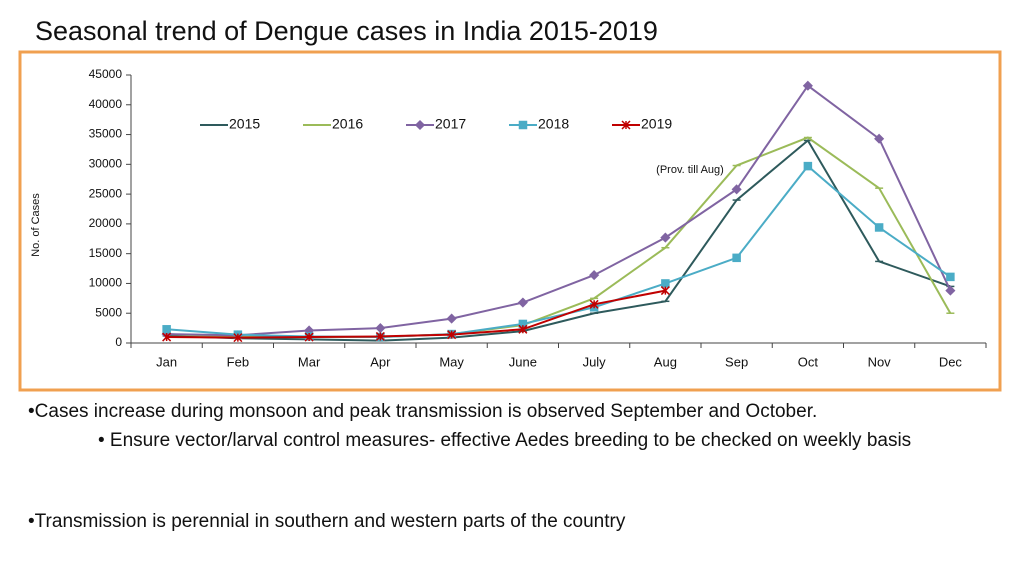 This screenshot has width=1024, height=576. What do you see at coordinates (106, 74) in the screenshot?
I see `y-tick-label: 45000` at bounding box center [106, 74].